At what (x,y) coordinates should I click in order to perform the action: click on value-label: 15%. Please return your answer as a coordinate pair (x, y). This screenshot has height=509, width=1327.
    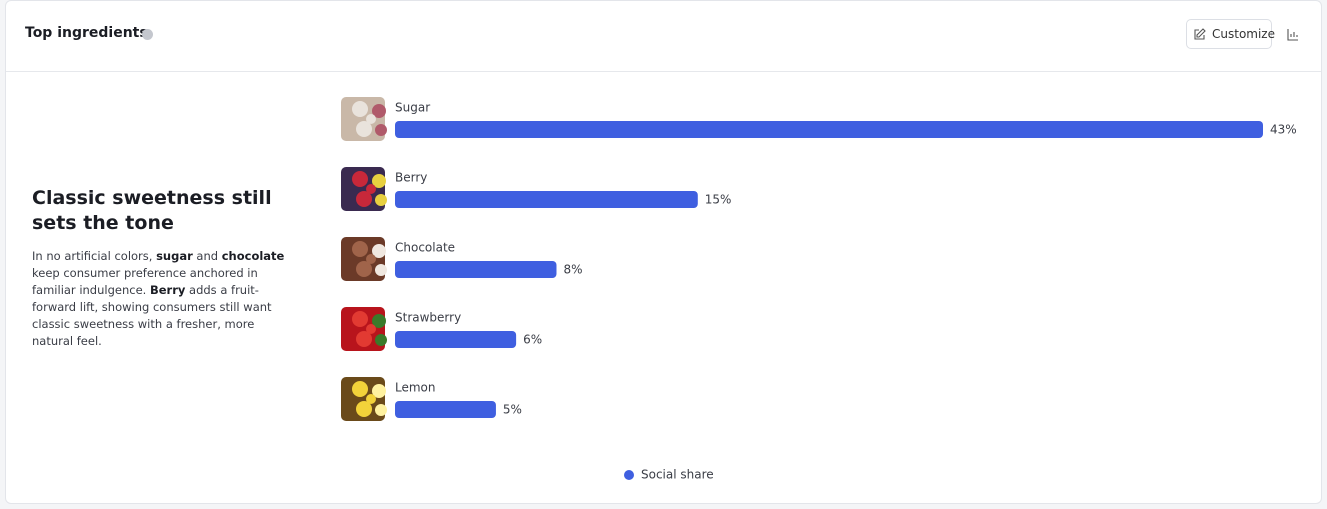
    Looking at the image, I should click on (718, 200).